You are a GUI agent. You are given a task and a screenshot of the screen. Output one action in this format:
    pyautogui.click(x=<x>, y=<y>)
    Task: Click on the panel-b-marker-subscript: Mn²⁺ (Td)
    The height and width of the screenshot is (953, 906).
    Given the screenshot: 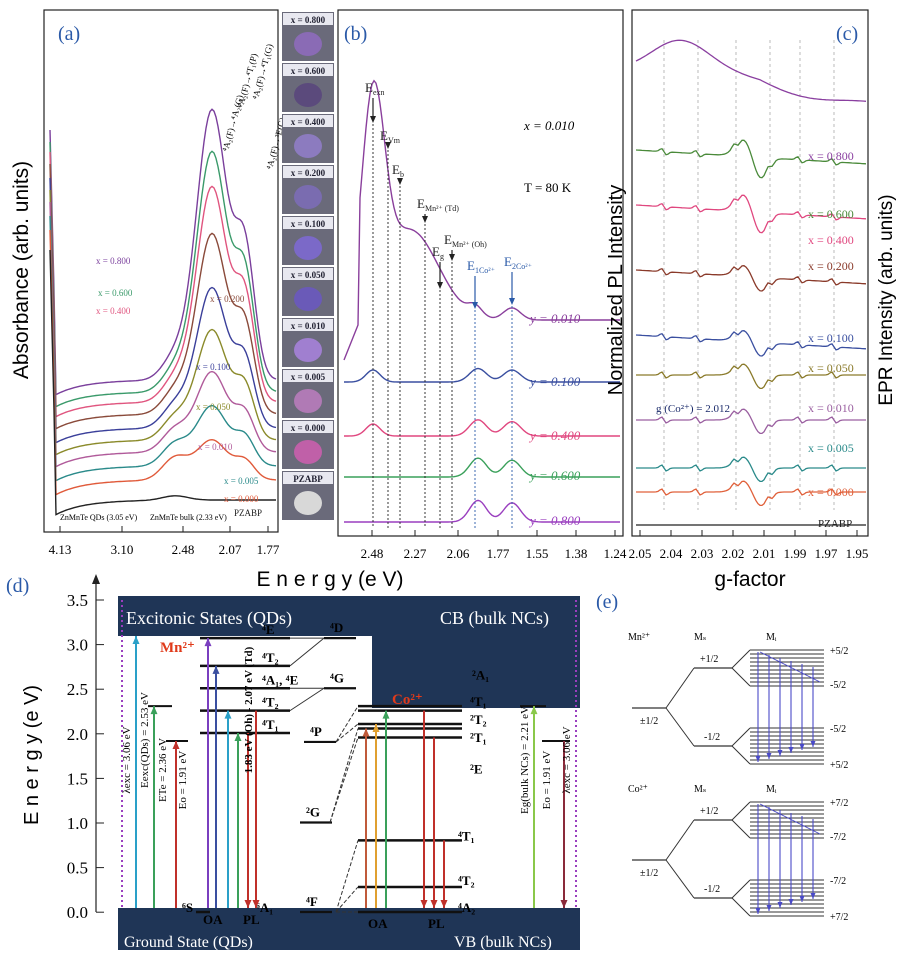 What is the action you would take?
    pyautogui.click(x=442, y=208)
    